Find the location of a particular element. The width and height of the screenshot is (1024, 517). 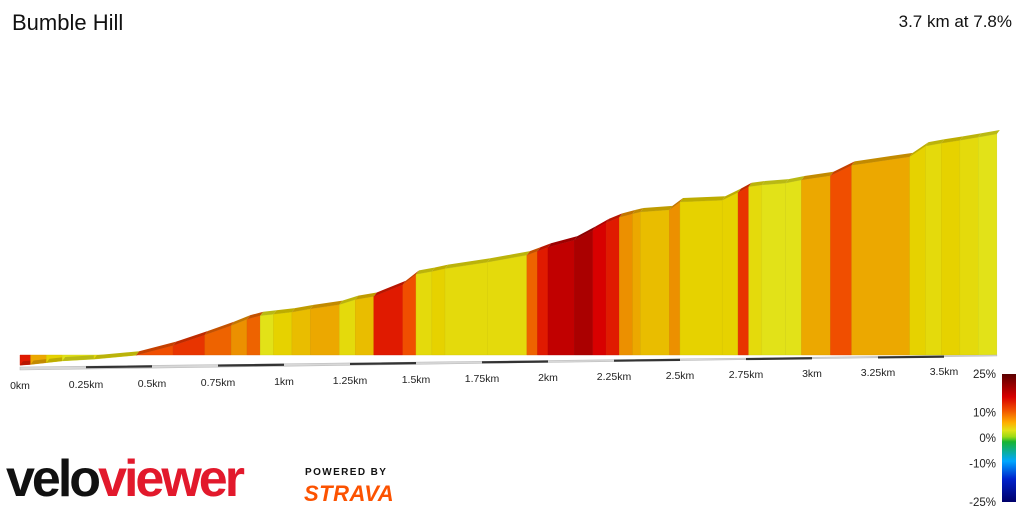

segment-summary: 3.7 km at 7.8% is located at coordinates (955, 21).